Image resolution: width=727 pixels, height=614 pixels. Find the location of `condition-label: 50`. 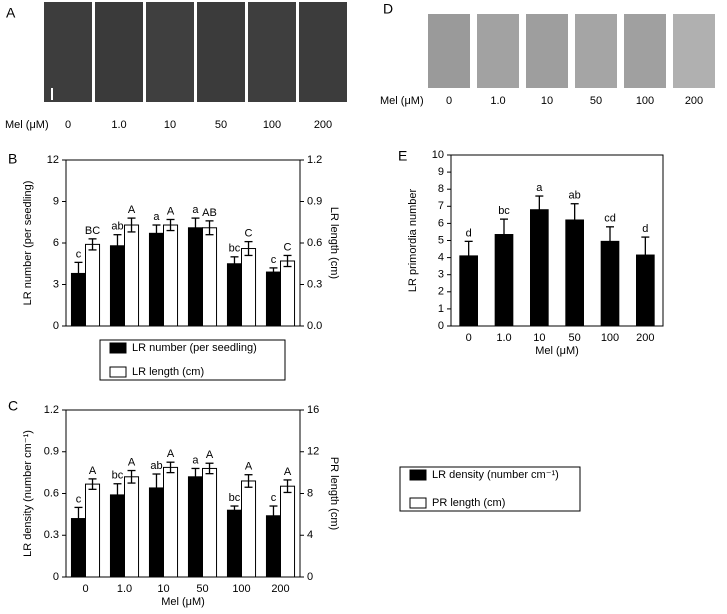

condition-label: 50 is located at coordinates (596, 101).